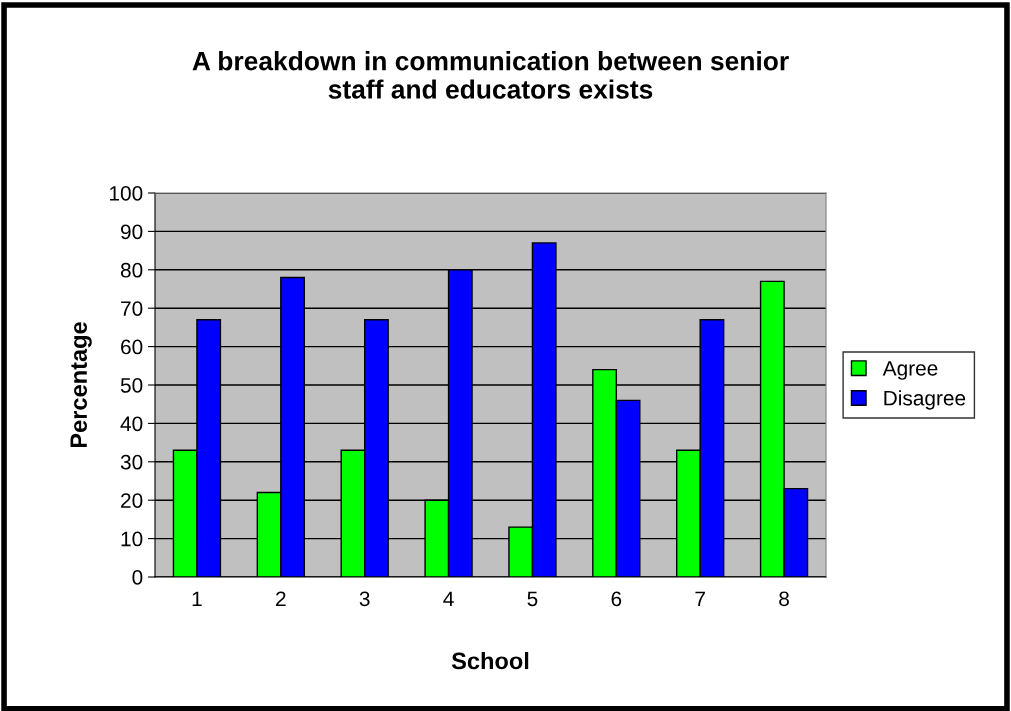 Image resolution: width=1011 pixels, height=711 pixels. I want to click on y-tick-label: 20, so click(132, 500).